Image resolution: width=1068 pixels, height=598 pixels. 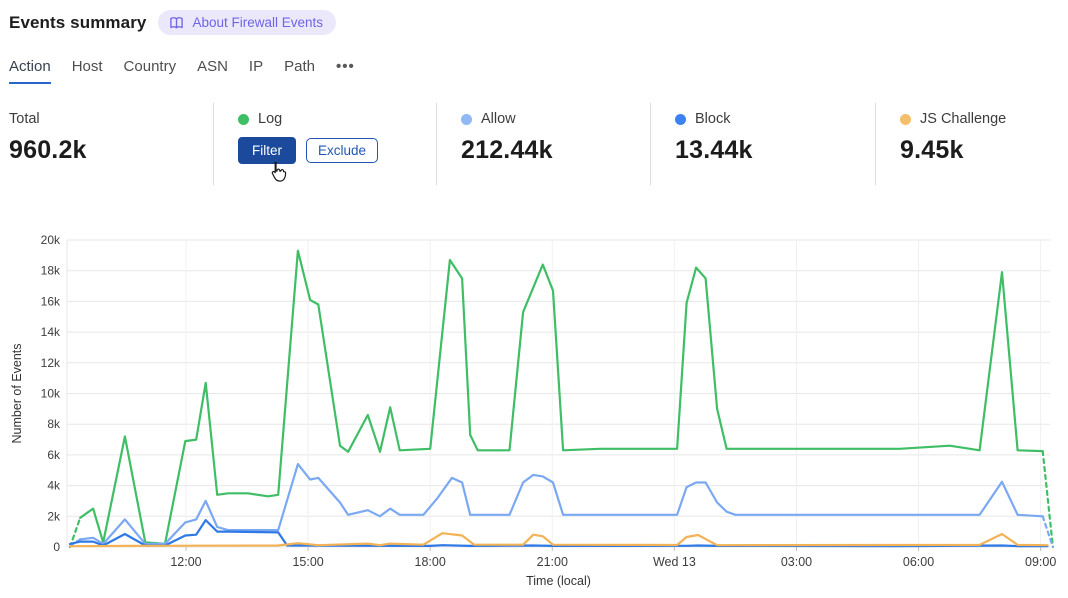 I want to click on y-tick-label: 8k, so click(x=54, y=424).